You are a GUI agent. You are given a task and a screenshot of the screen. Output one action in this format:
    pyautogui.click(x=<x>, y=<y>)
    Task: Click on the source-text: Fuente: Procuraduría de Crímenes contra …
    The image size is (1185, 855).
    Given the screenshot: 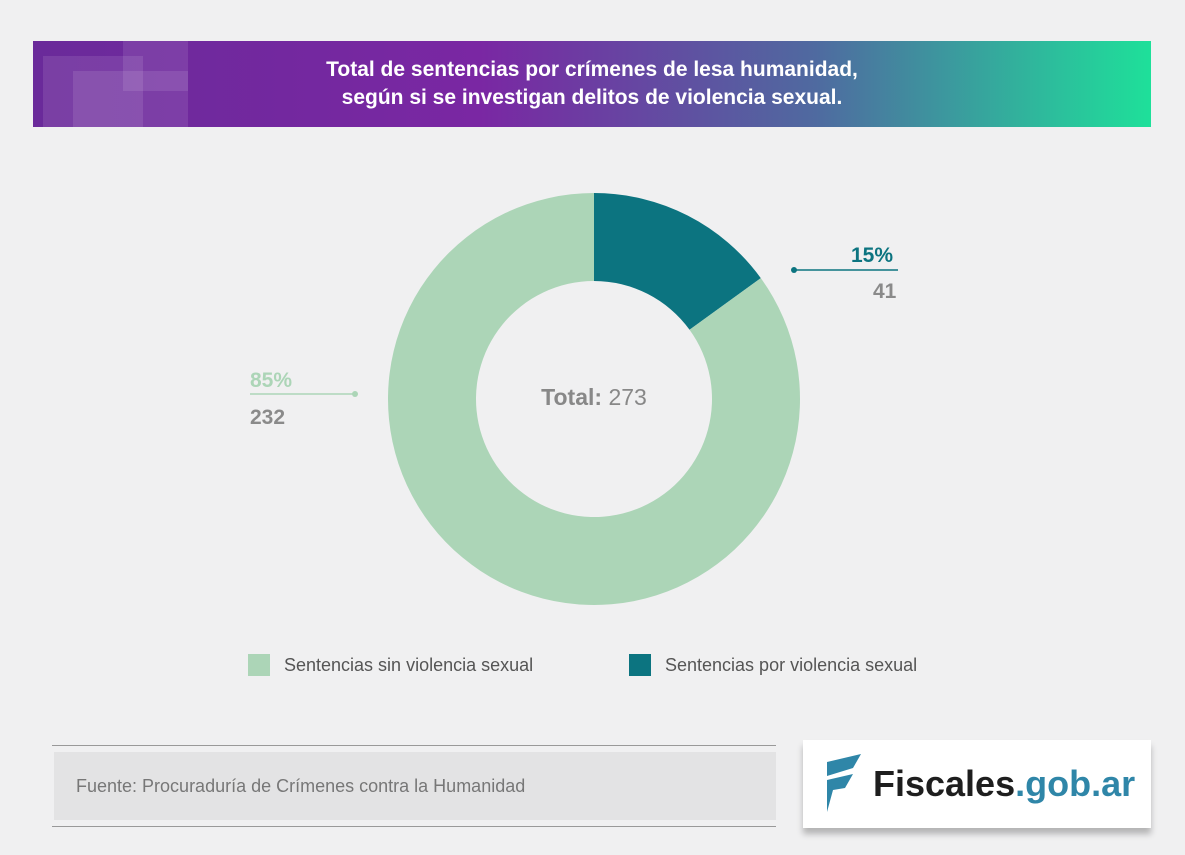 What is the action you would take?
    pyautogui.click(x=301, y=785)
    